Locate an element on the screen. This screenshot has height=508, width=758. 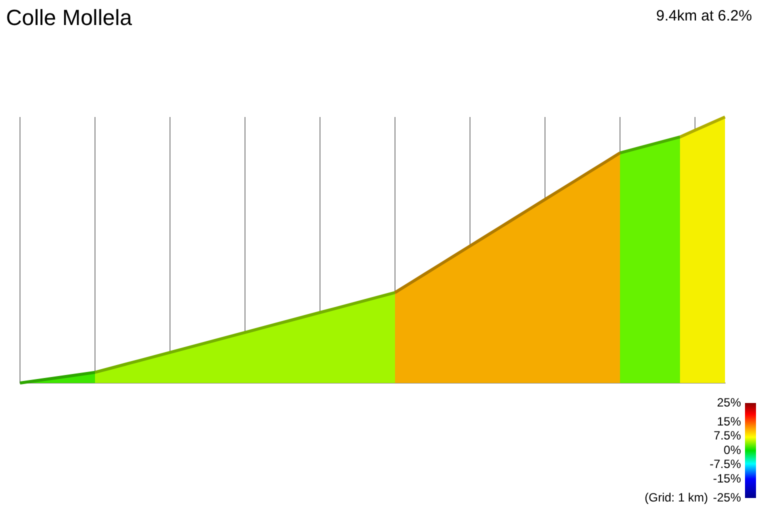
color-bar-label: 25% is located at coordinates (729, 402).